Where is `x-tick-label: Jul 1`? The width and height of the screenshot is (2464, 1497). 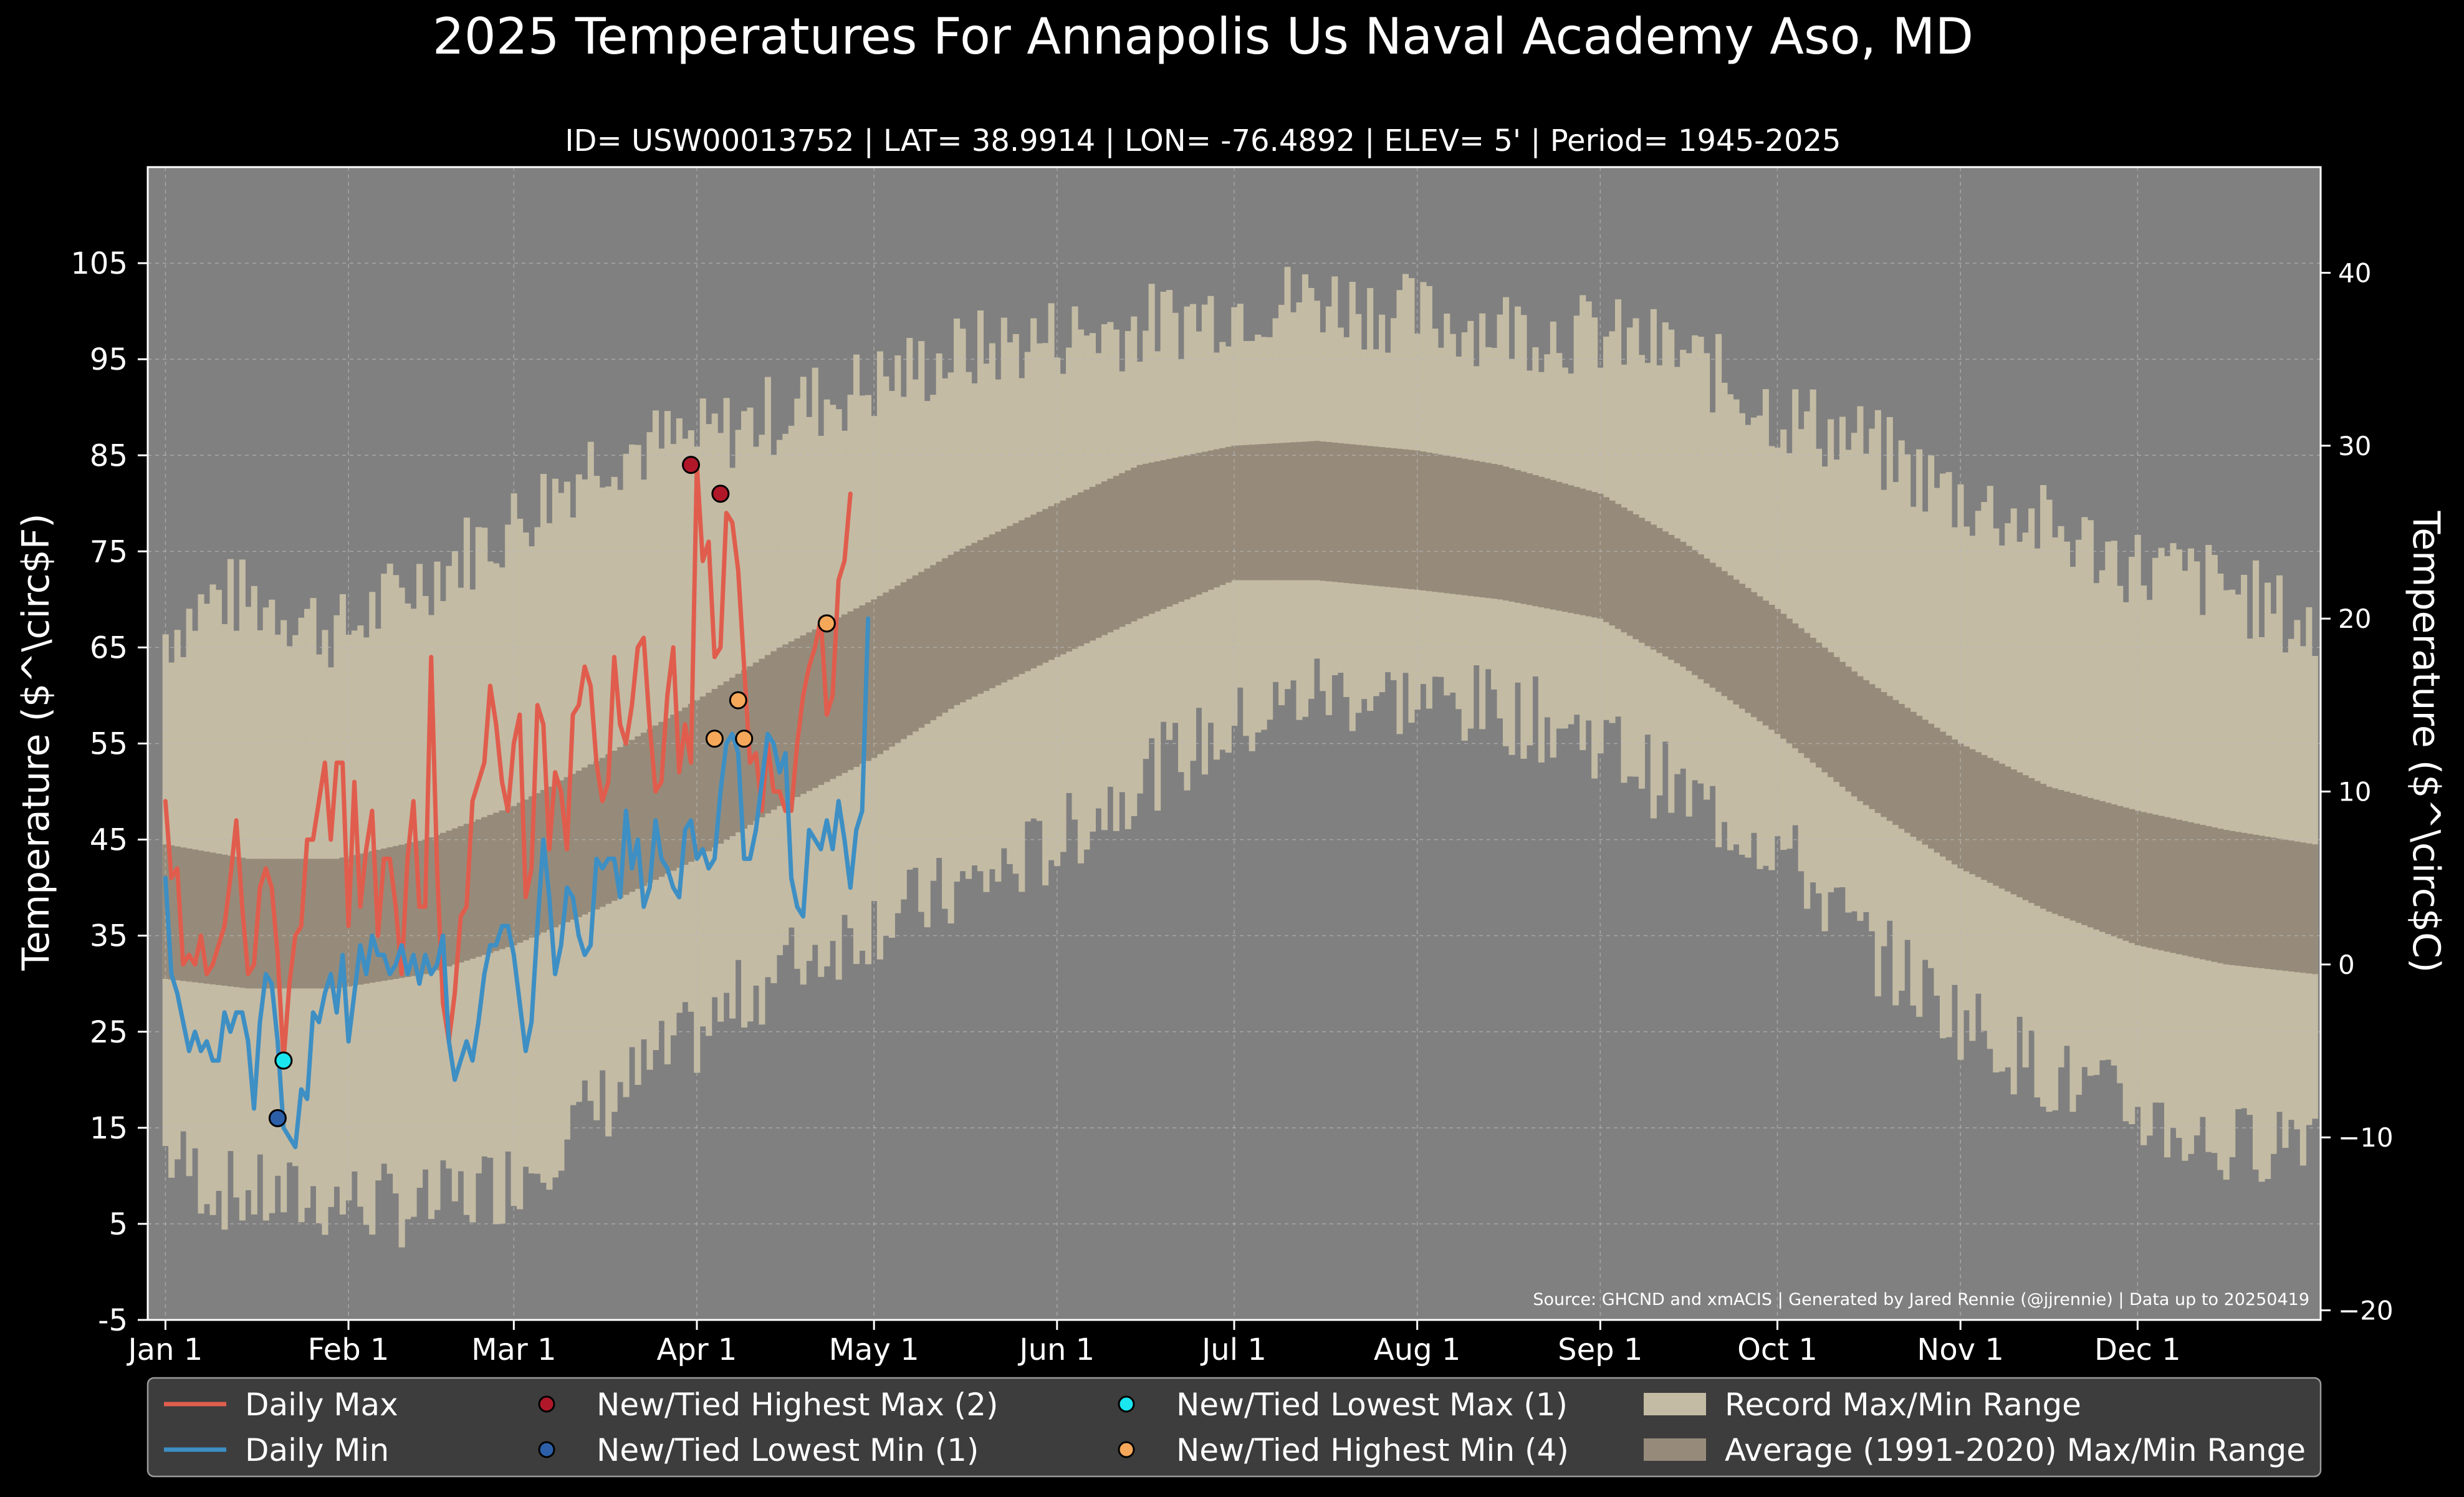 x-tick-label: Jul 1 is located at coordinates (1233, 1349).